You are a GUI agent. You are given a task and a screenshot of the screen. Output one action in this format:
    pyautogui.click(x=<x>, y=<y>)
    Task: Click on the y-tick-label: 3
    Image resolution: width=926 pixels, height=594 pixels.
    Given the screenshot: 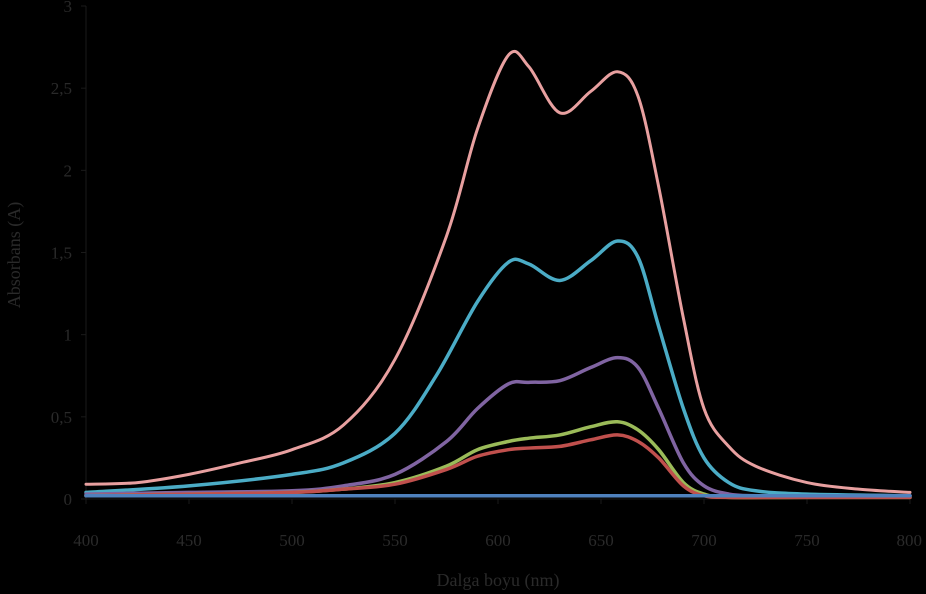 What is the action you would take?
    pyautogui.click(x=68, y=8)
    